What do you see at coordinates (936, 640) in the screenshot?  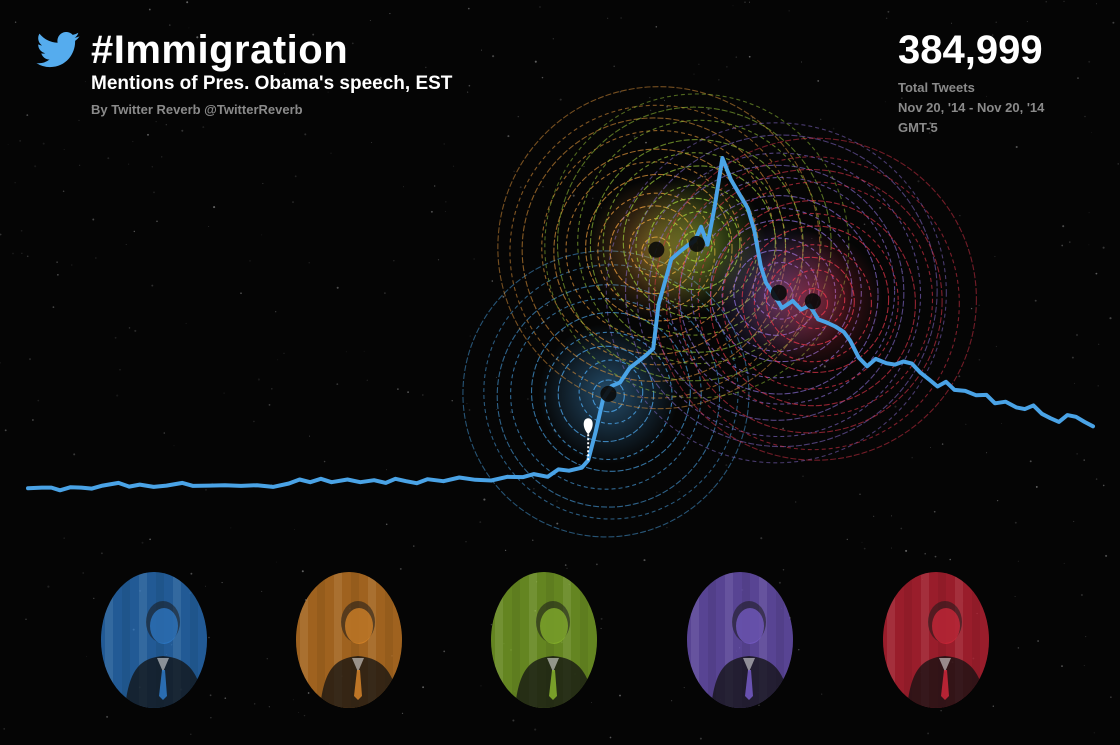 I see `portrait-red` at bounding box center [936, 640].